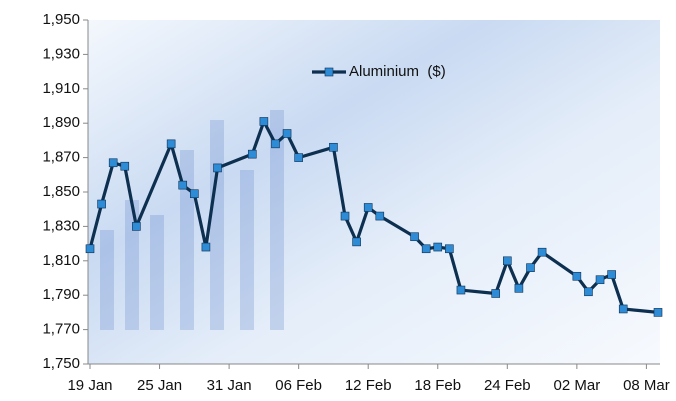 Image resolution: width=676 pixels, height=401 pixels. What do you see at coordinates (577, 385) in the screenshot?
I see `x-tick-label: 02 Mar` at bounding box center [577, 385].